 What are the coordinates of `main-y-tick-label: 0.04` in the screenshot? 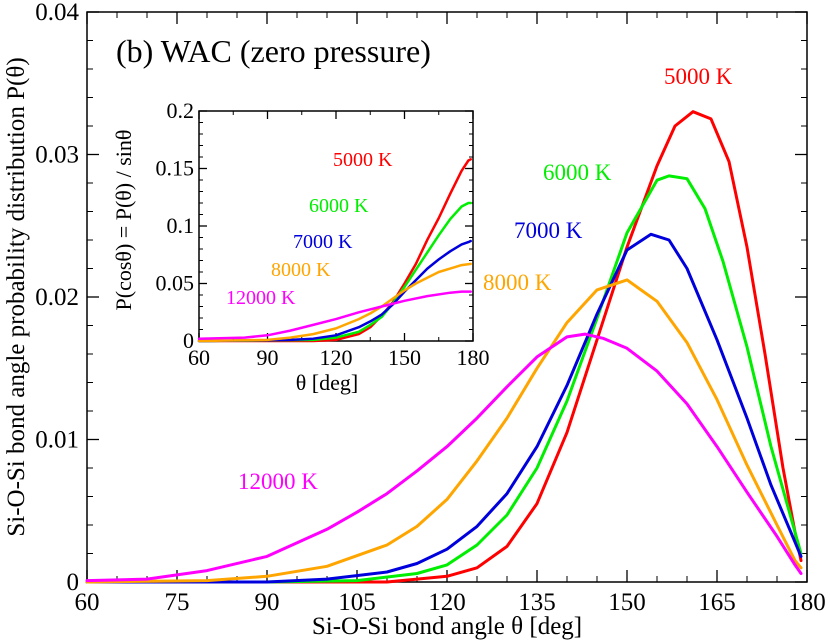 It's located at (57, 13).